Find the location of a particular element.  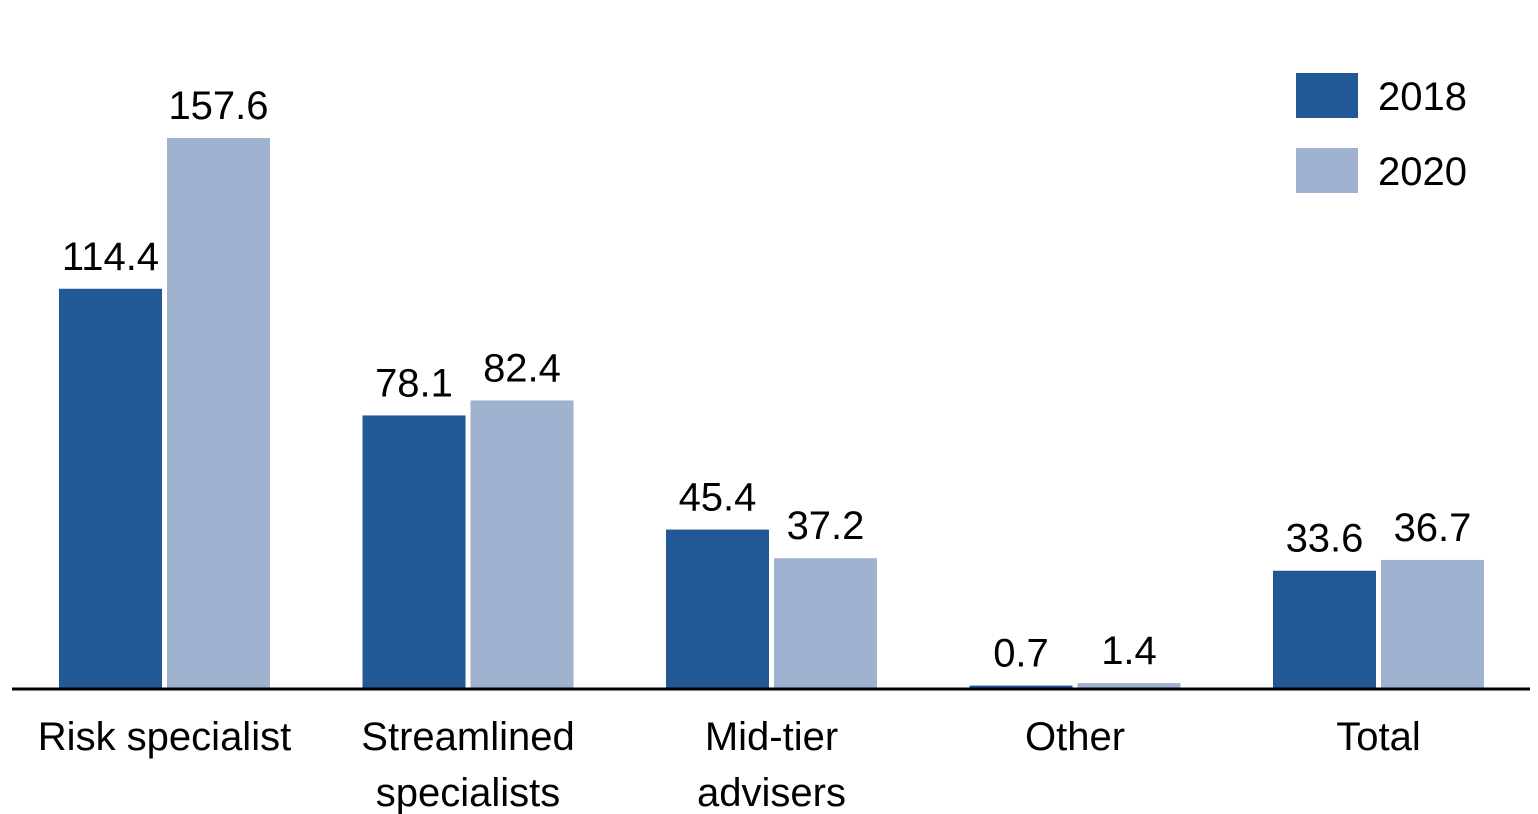

value-label-2020-3: 1.4 is located at coordinates (1129, 651).